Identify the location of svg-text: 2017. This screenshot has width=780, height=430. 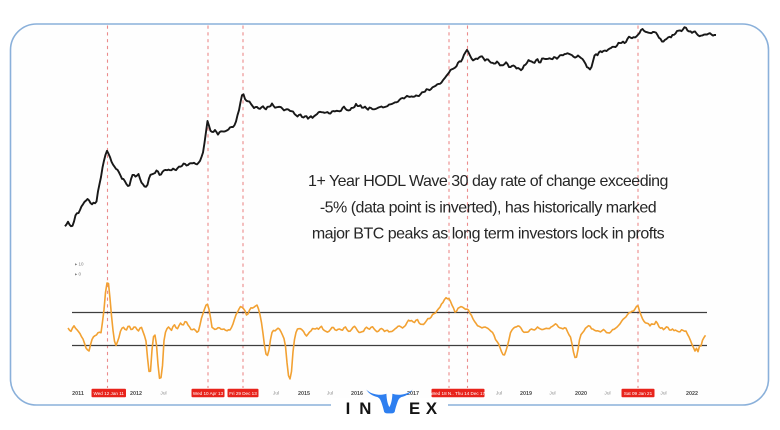
(413, 394).